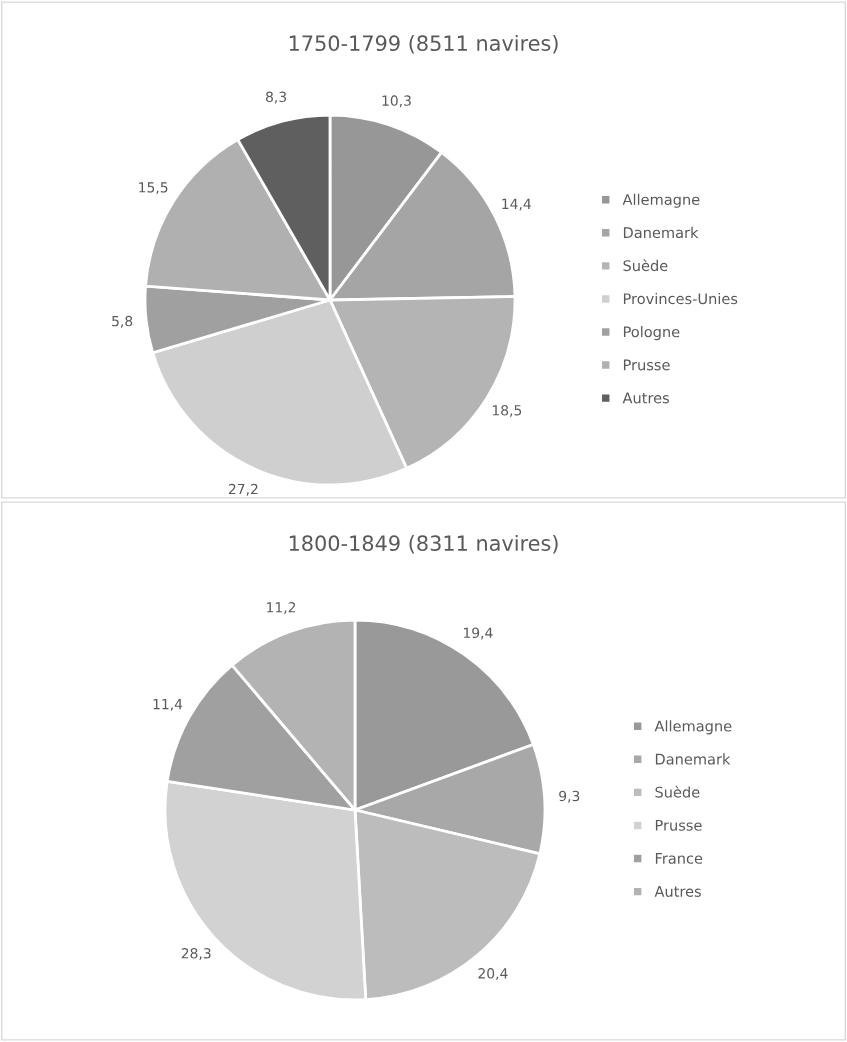  I want to click on data-label: 14,4, so click(516, 204).